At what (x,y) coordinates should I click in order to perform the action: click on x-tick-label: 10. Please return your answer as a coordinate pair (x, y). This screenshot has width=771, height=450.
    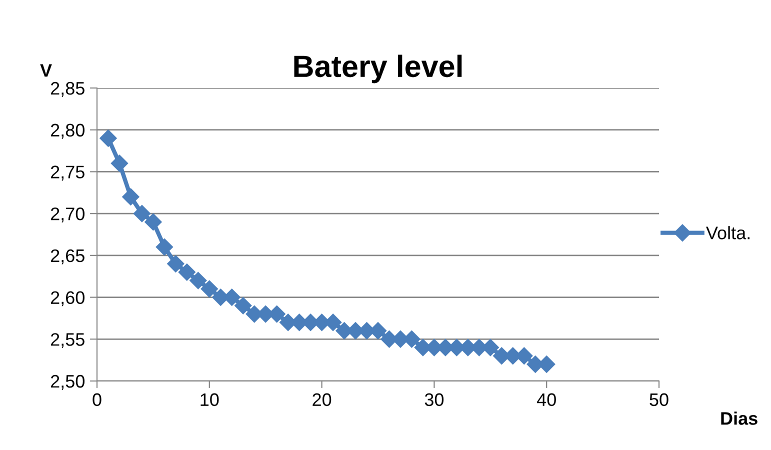
    Looking at the image, I should click on (209, 399).